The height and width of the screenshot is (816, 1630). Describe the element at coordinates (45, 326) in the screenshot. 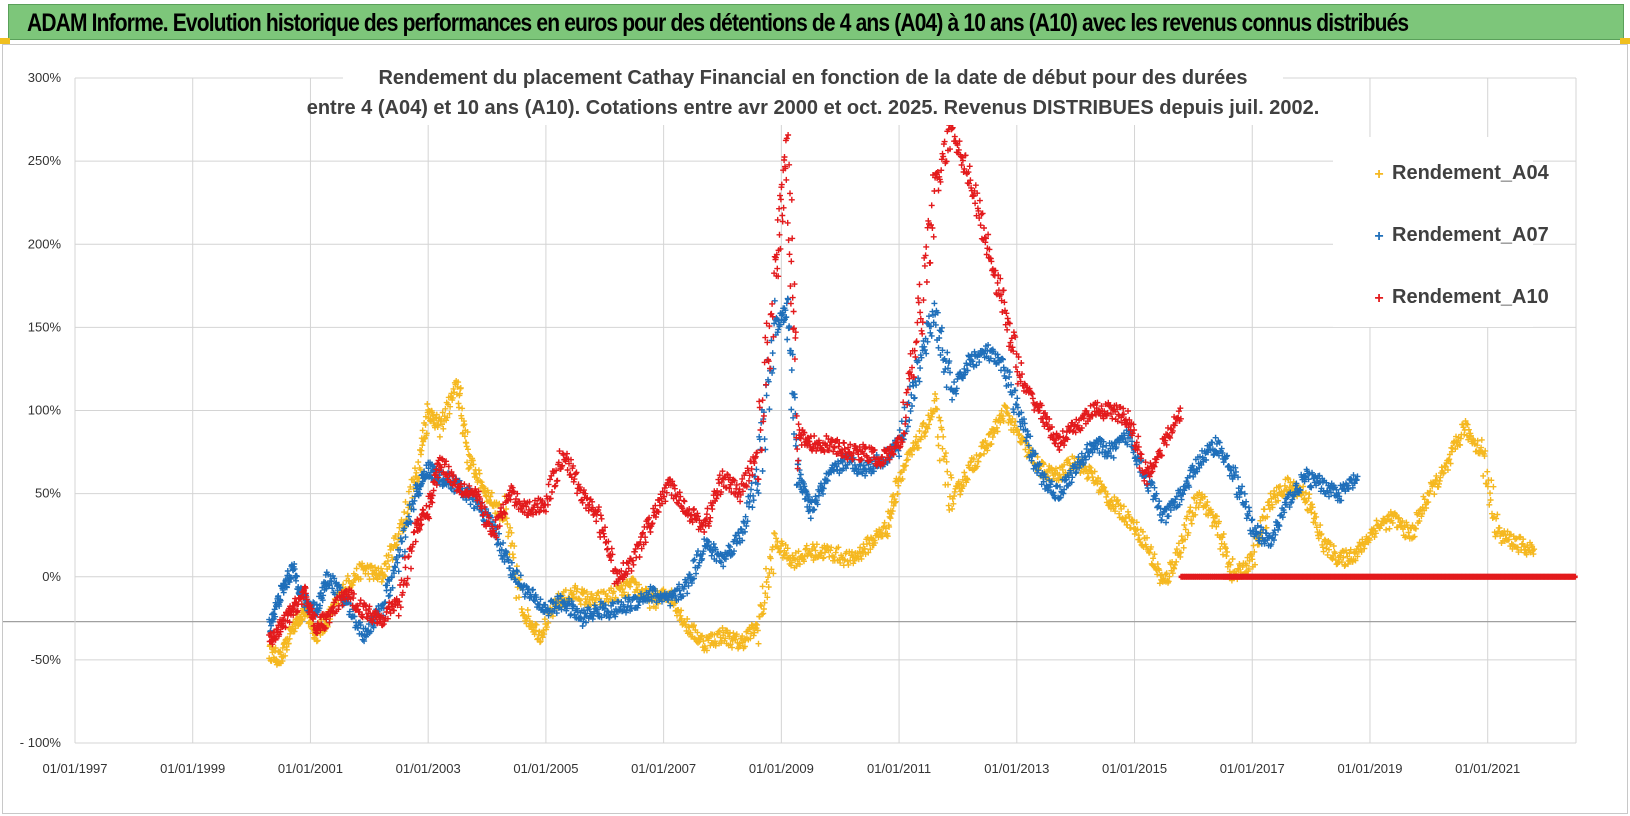

I see `y-tick-label: 150%` at that location.